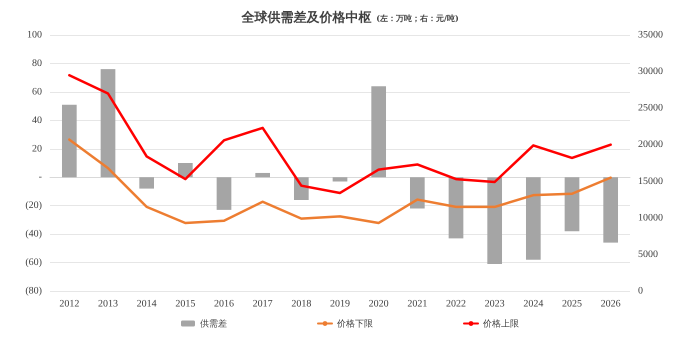 The image size is (700, 339). What do you see at coordinates (37, 148) in the screenshot?
I see `y-tick-label: 20` at bounding box center [37, 148].